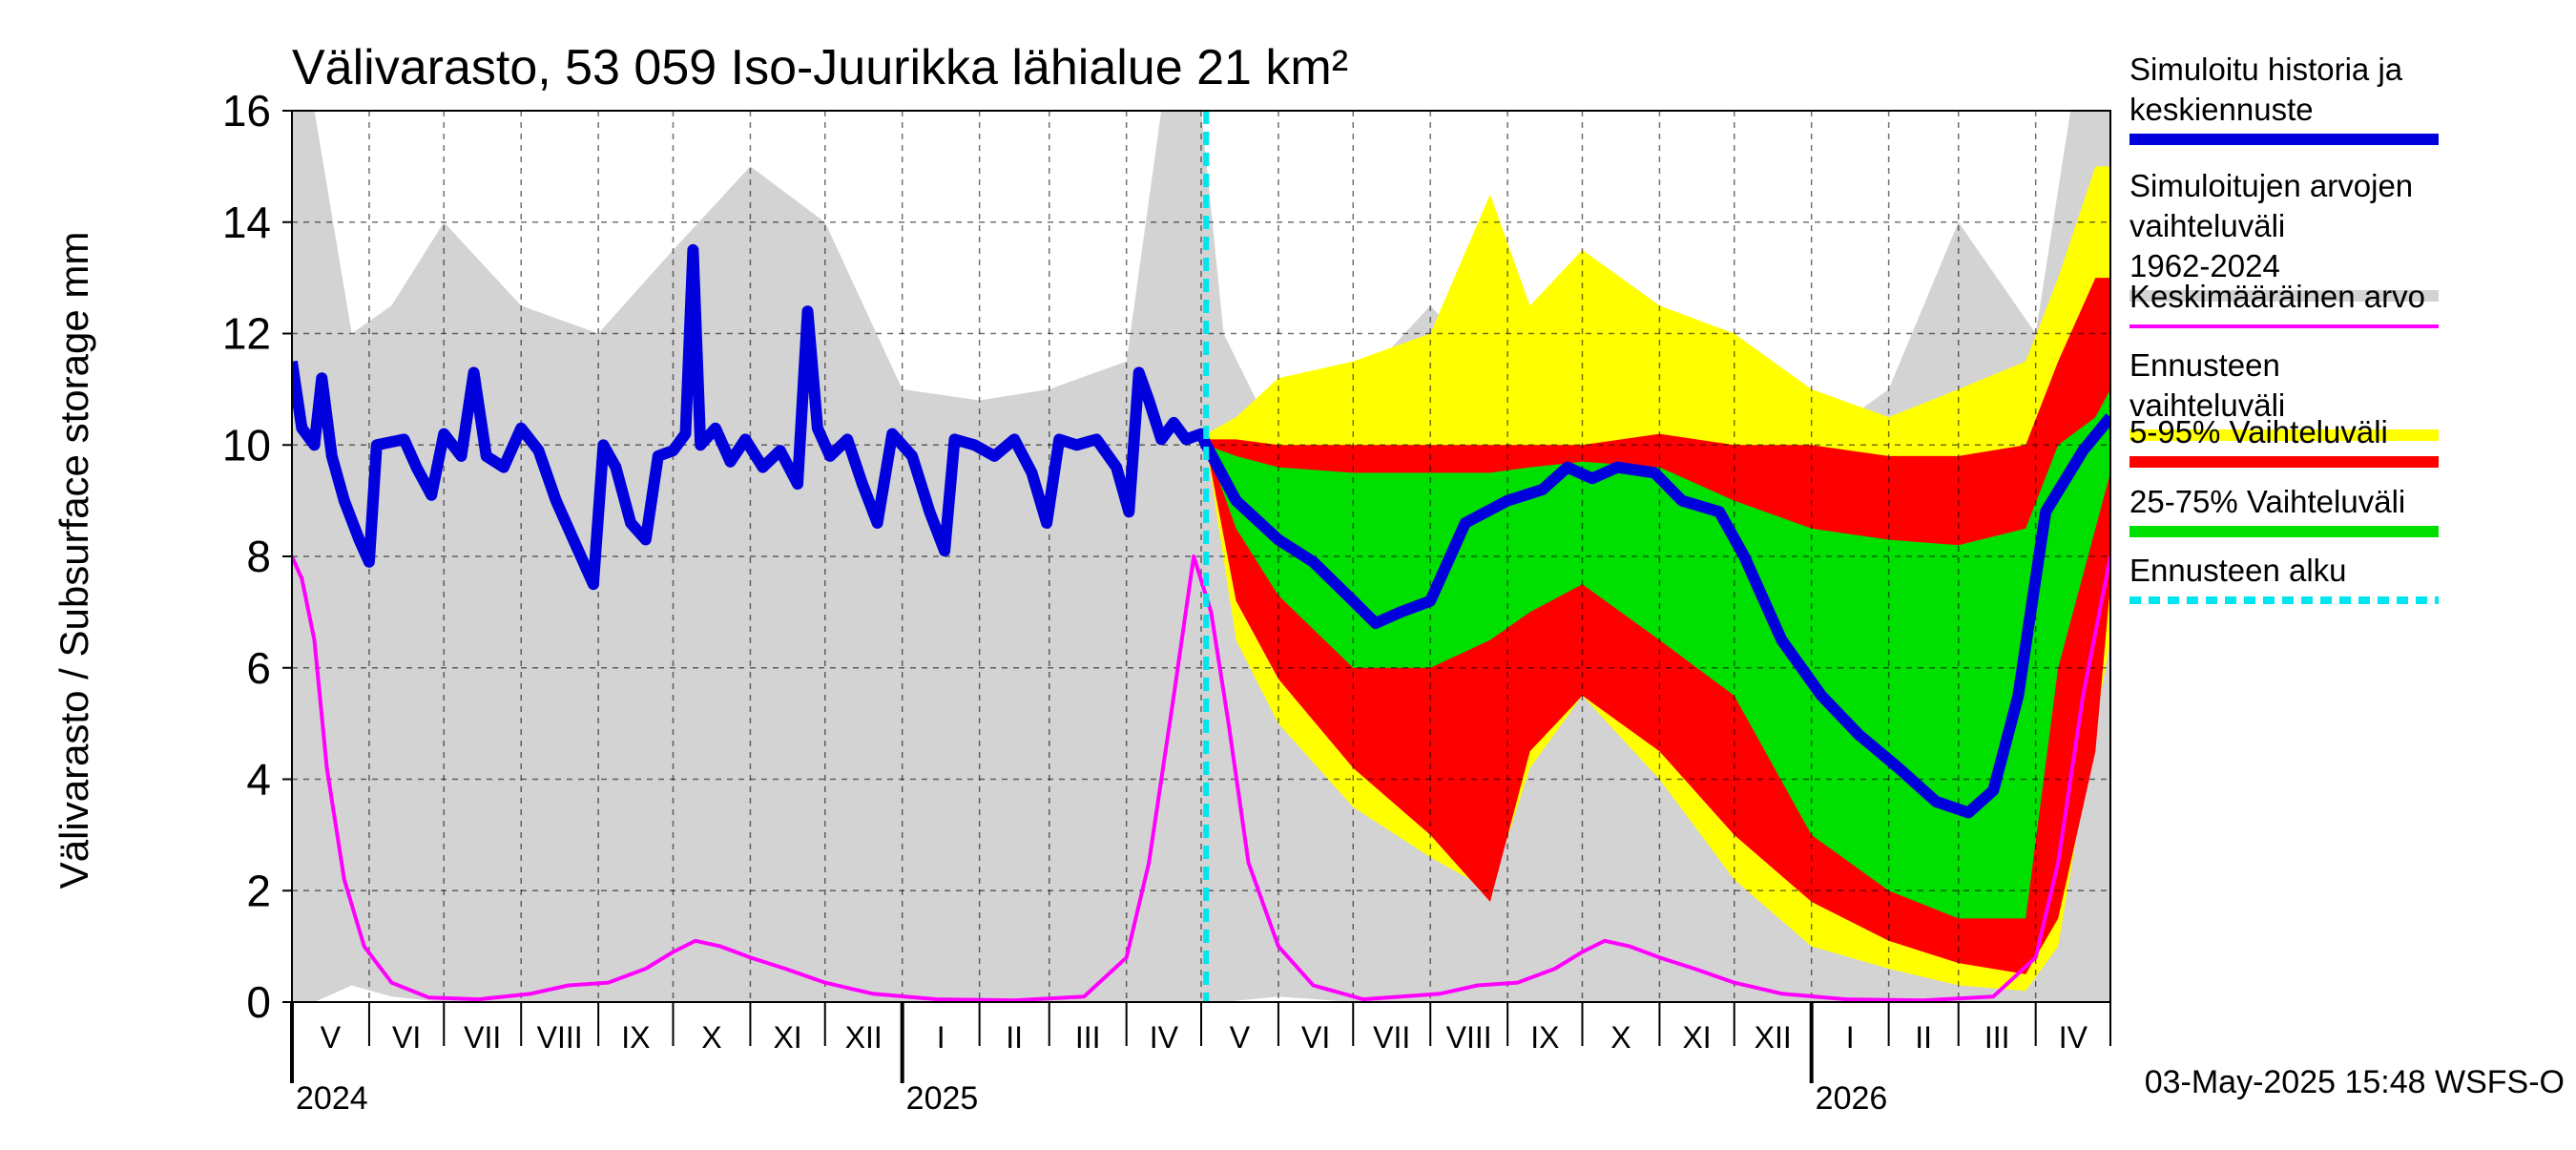  Describe the element at coordinates (1923, 1037) in the screenshot. I see `month-label-21: II` at that location.